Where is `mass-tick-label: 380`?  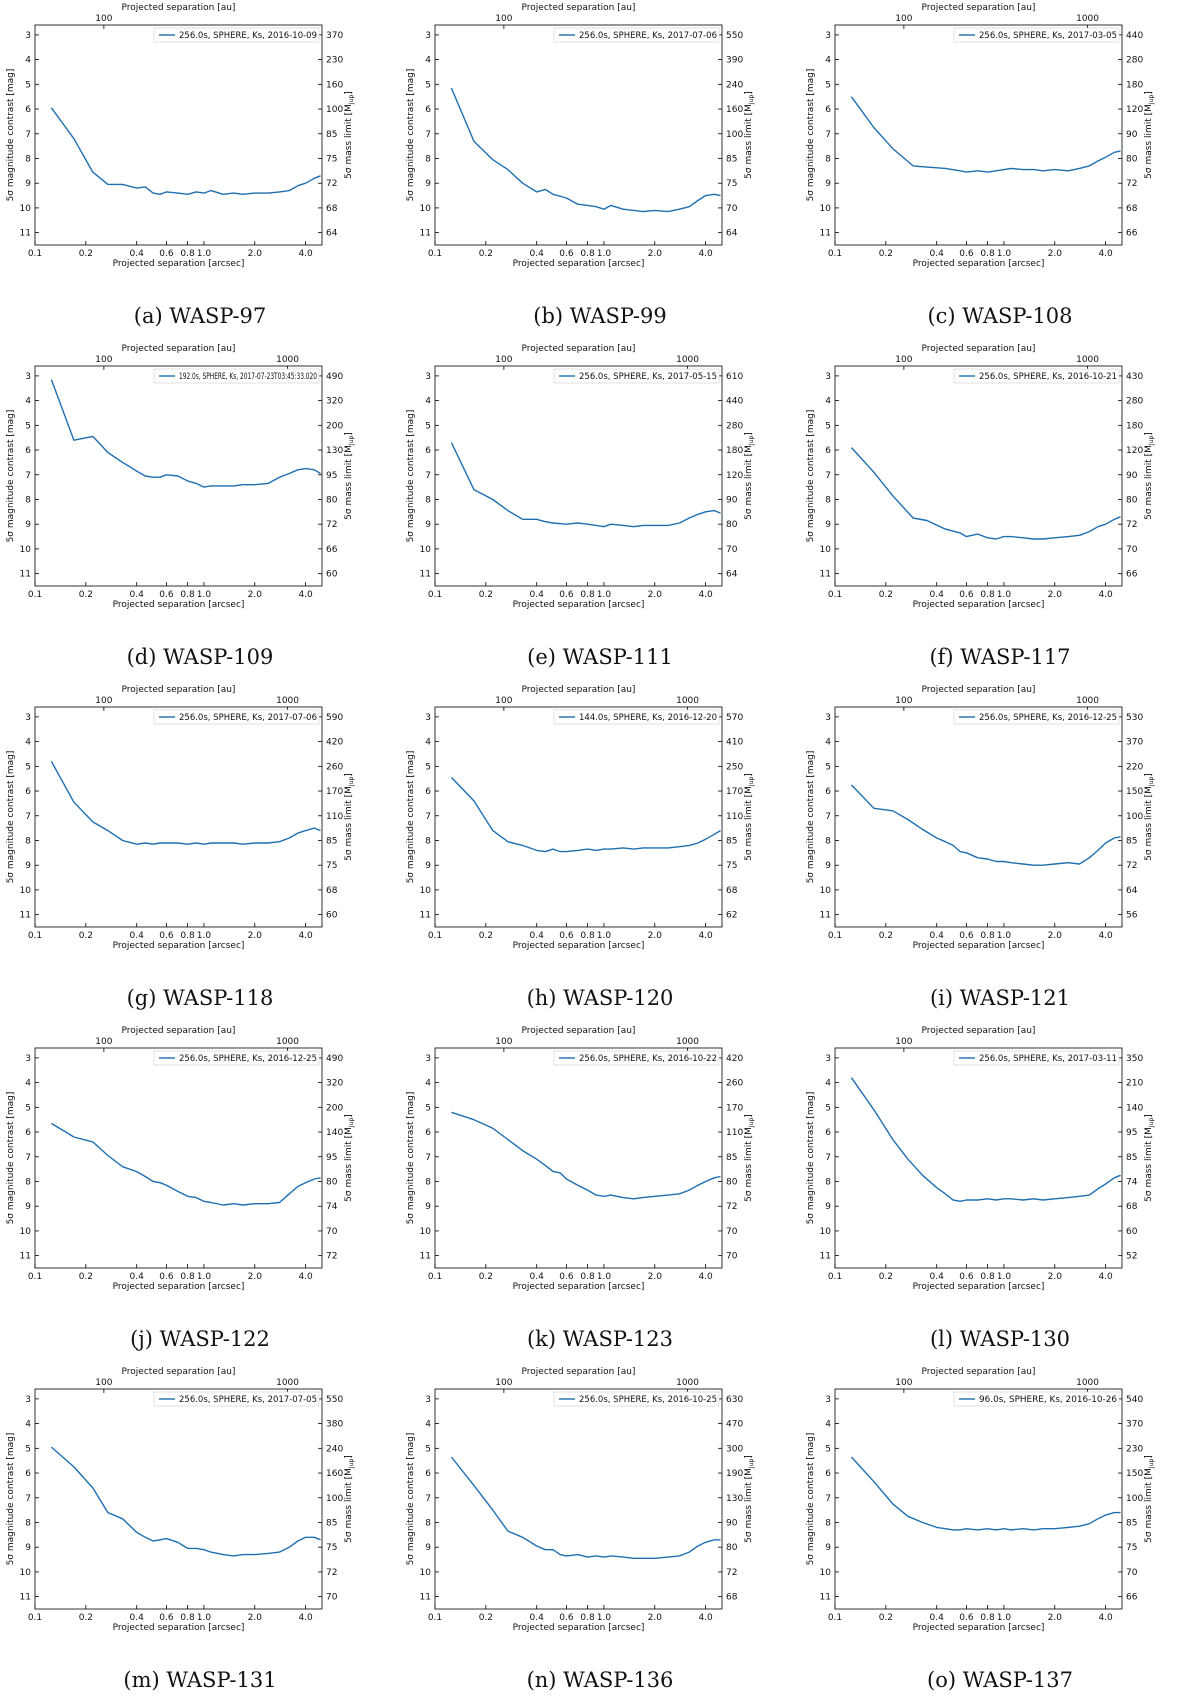 mass-tick-label: 380 is located at coordinates (334, 1425).